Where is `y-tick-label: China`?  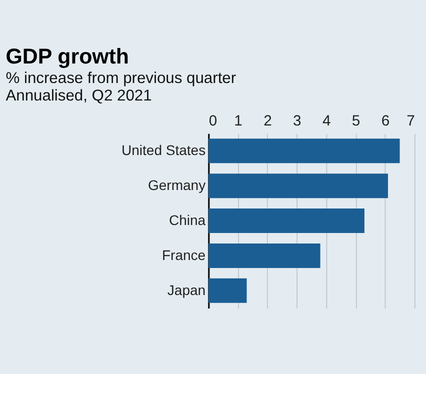
y-tick-label: China is located at coordinates (187, 220).